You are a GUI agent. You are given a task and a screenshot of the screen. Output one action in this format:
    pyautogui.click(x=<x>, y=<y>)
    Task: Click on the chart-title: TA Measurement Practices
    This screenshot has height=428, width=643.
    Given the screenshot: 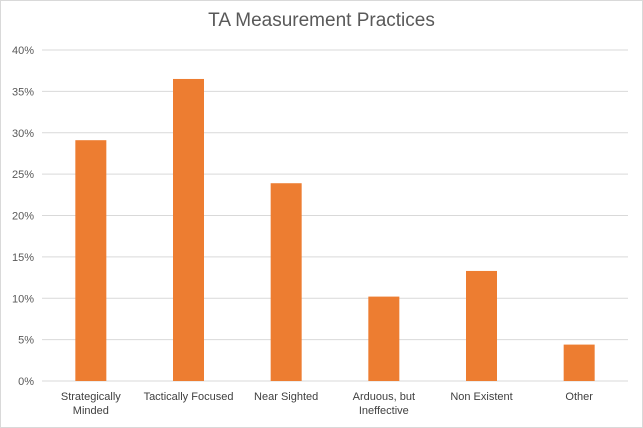 What is the action you would take?
    pyautogui.click(x=321, y=20)
    